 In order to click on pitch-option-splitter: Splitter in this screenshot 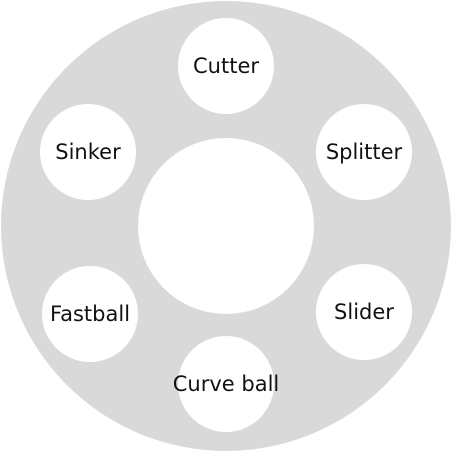, I will do `click(364, 152)`.